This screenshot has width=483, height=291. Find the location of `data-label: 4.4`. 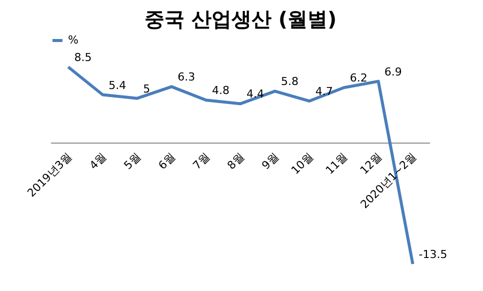

data-label: 4.4 is located at coordinates (255, 94).